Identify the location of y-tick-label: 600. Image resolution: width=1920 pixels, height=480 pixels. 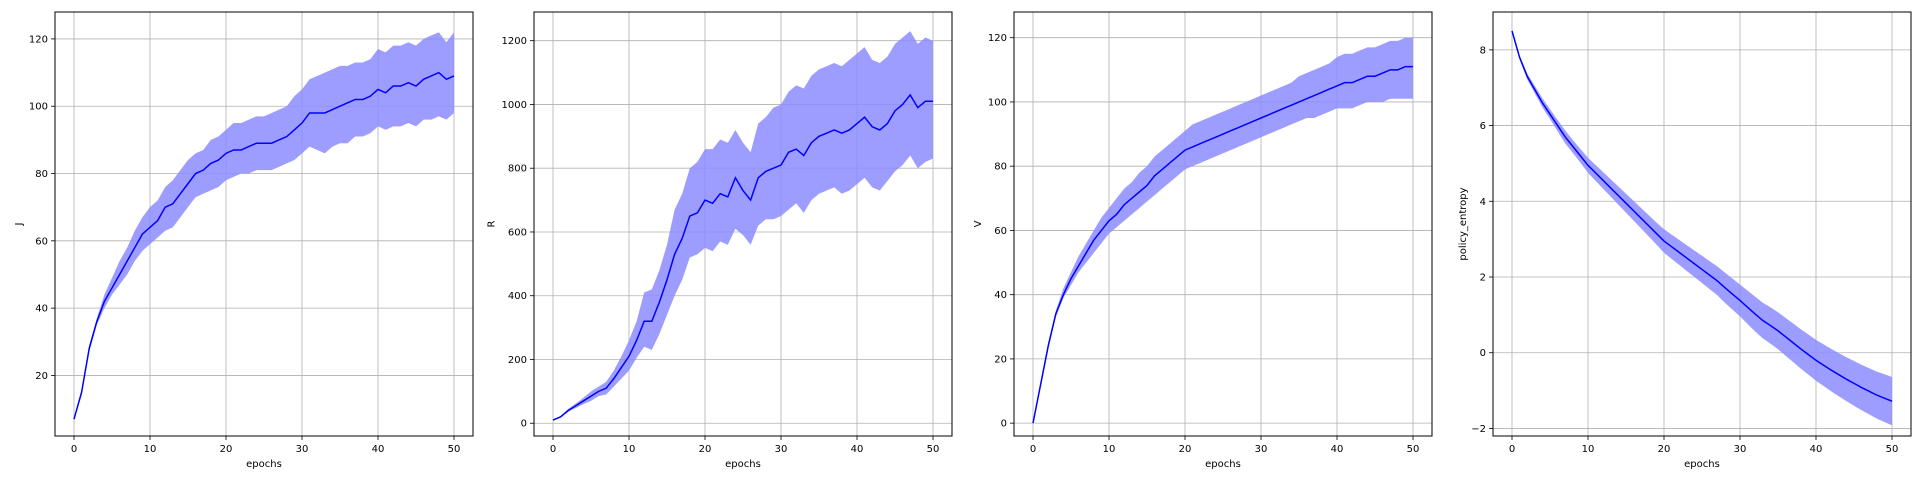
(517, 232).